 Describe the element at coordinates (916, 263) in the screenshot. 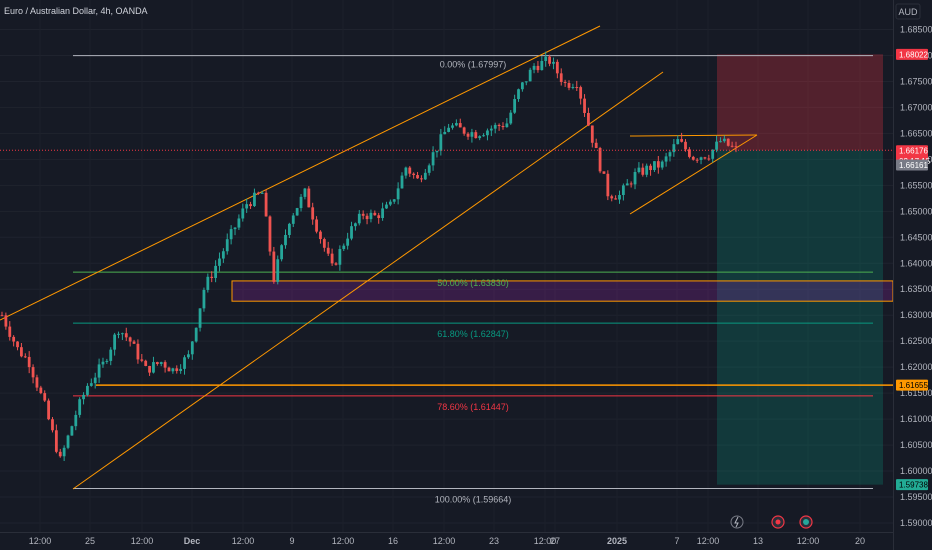

I see `price-axis-label: 1.64000` at that location.